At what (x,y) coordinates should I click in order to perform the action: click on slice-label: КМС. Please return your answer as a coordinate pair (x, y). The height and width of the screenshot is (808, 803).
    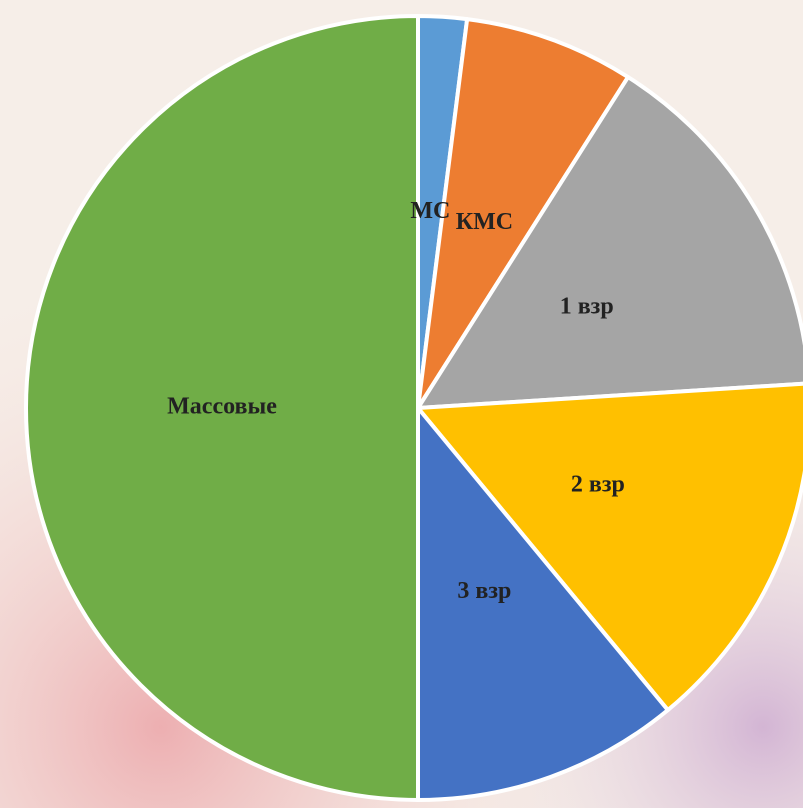
    Looking at the image, I should click on (484, 222).